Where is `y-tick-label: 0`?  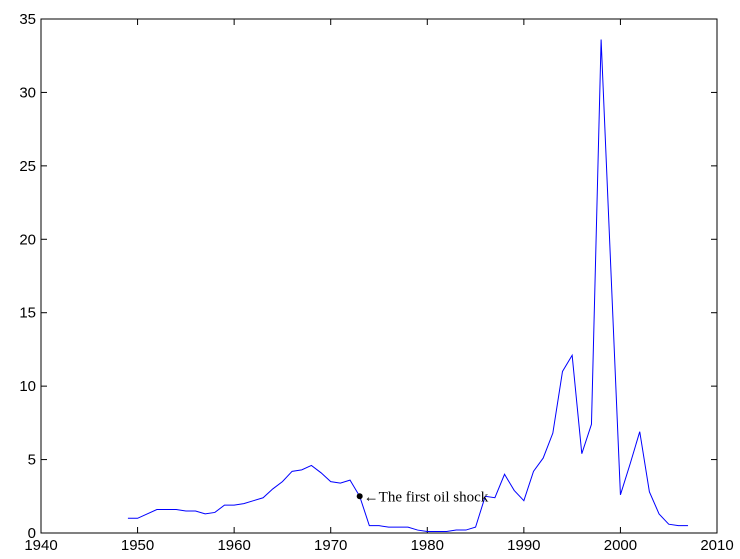
y-tick-label: 0 is located at coordinates (32, 533).